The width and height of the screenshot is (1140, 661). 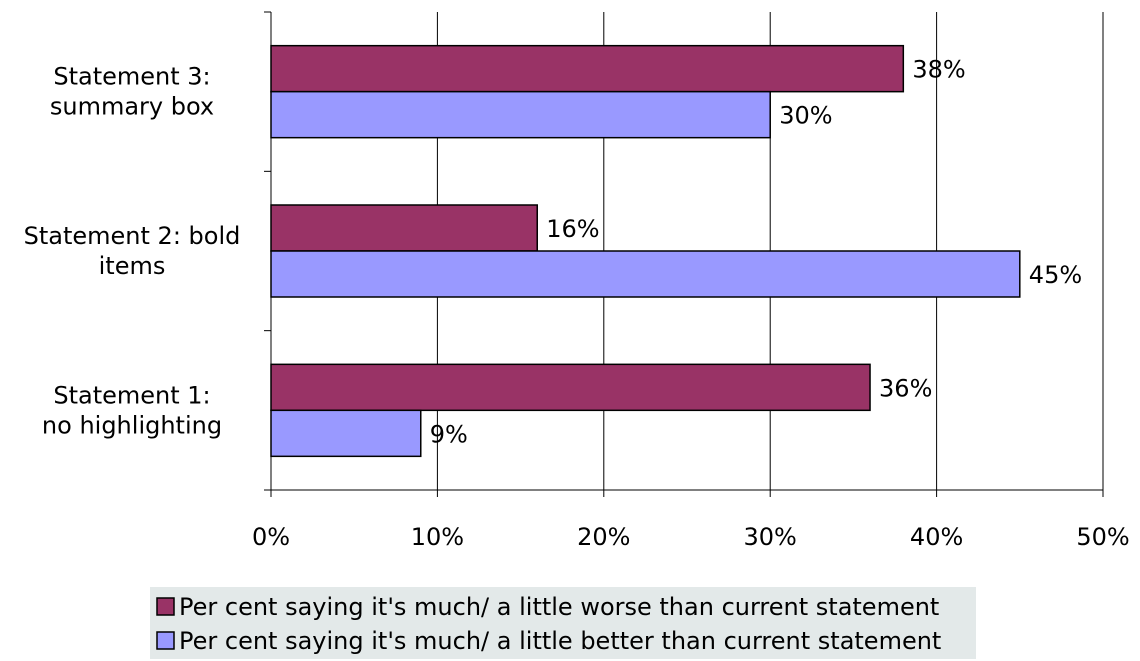 What do you see at coordinates (805, 116) in the screenshot?
I see `data-label: 30%` at bounding box center [805, 116].